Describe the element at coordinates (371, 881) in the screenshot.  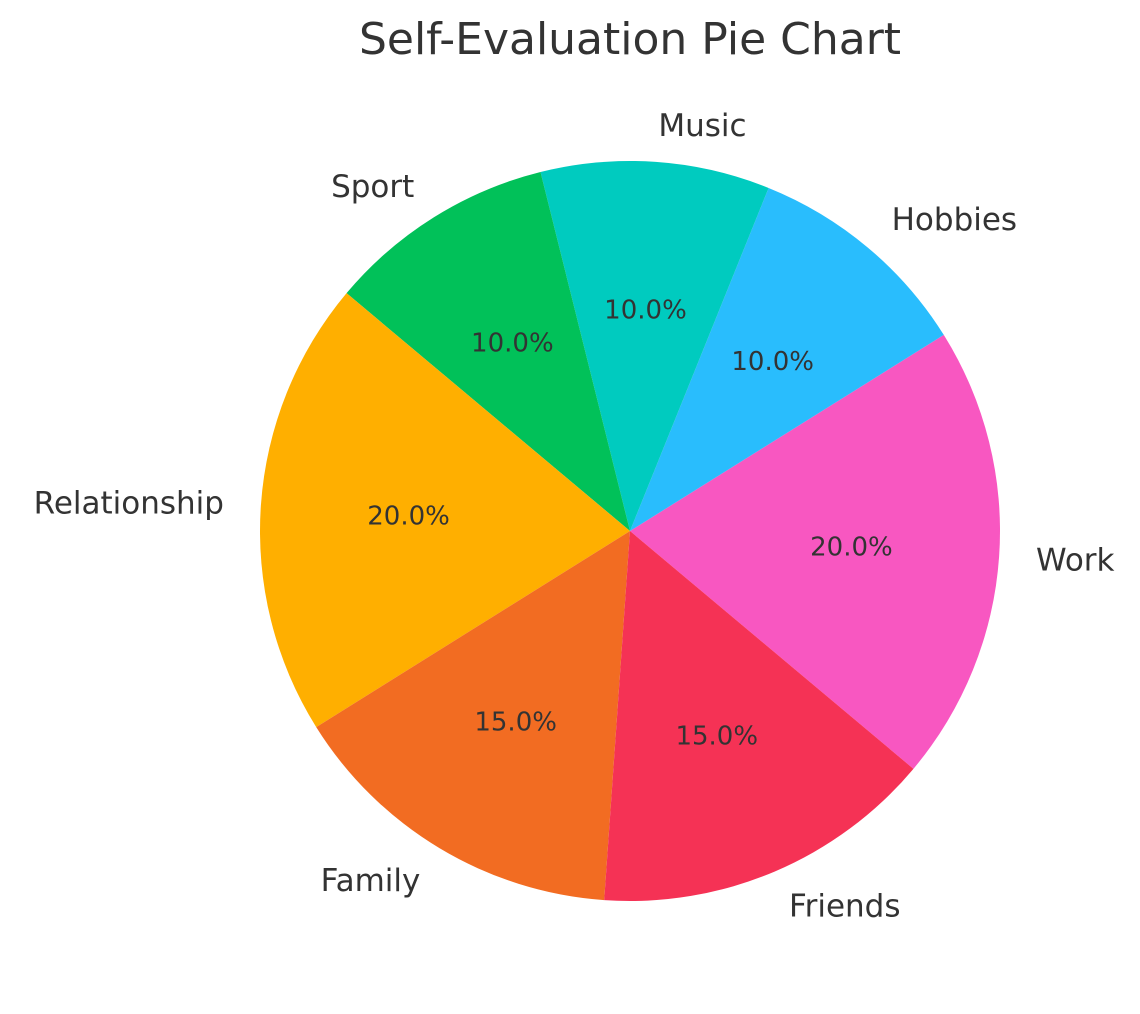
I see `category-label: Family` at that location.